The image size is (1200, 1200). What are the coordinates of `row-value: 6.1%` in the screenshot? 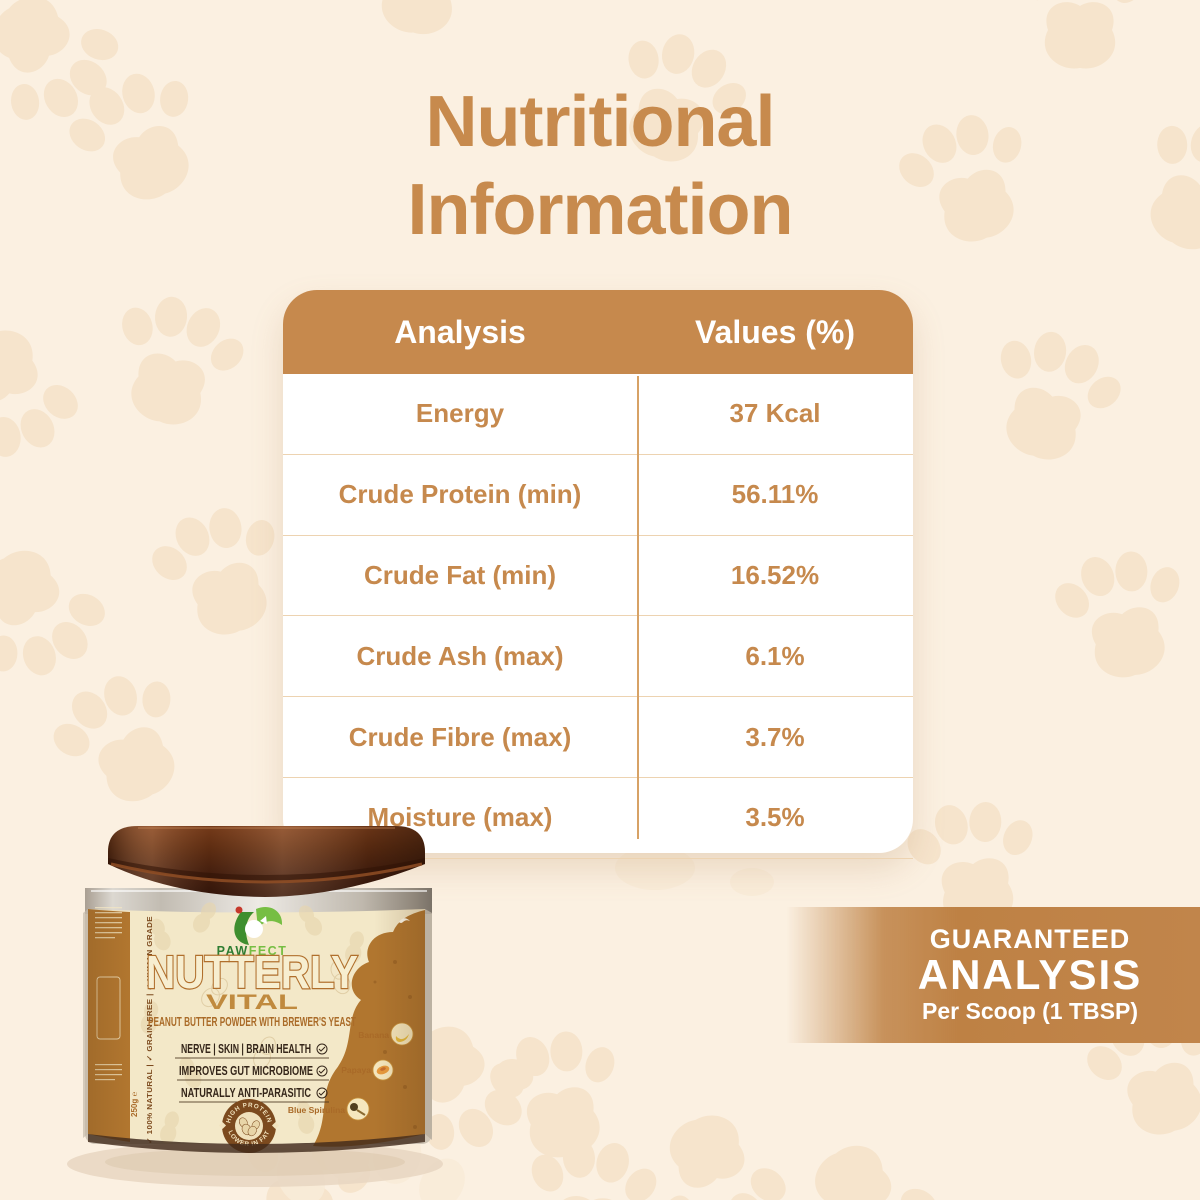 It's located at (775, 655).